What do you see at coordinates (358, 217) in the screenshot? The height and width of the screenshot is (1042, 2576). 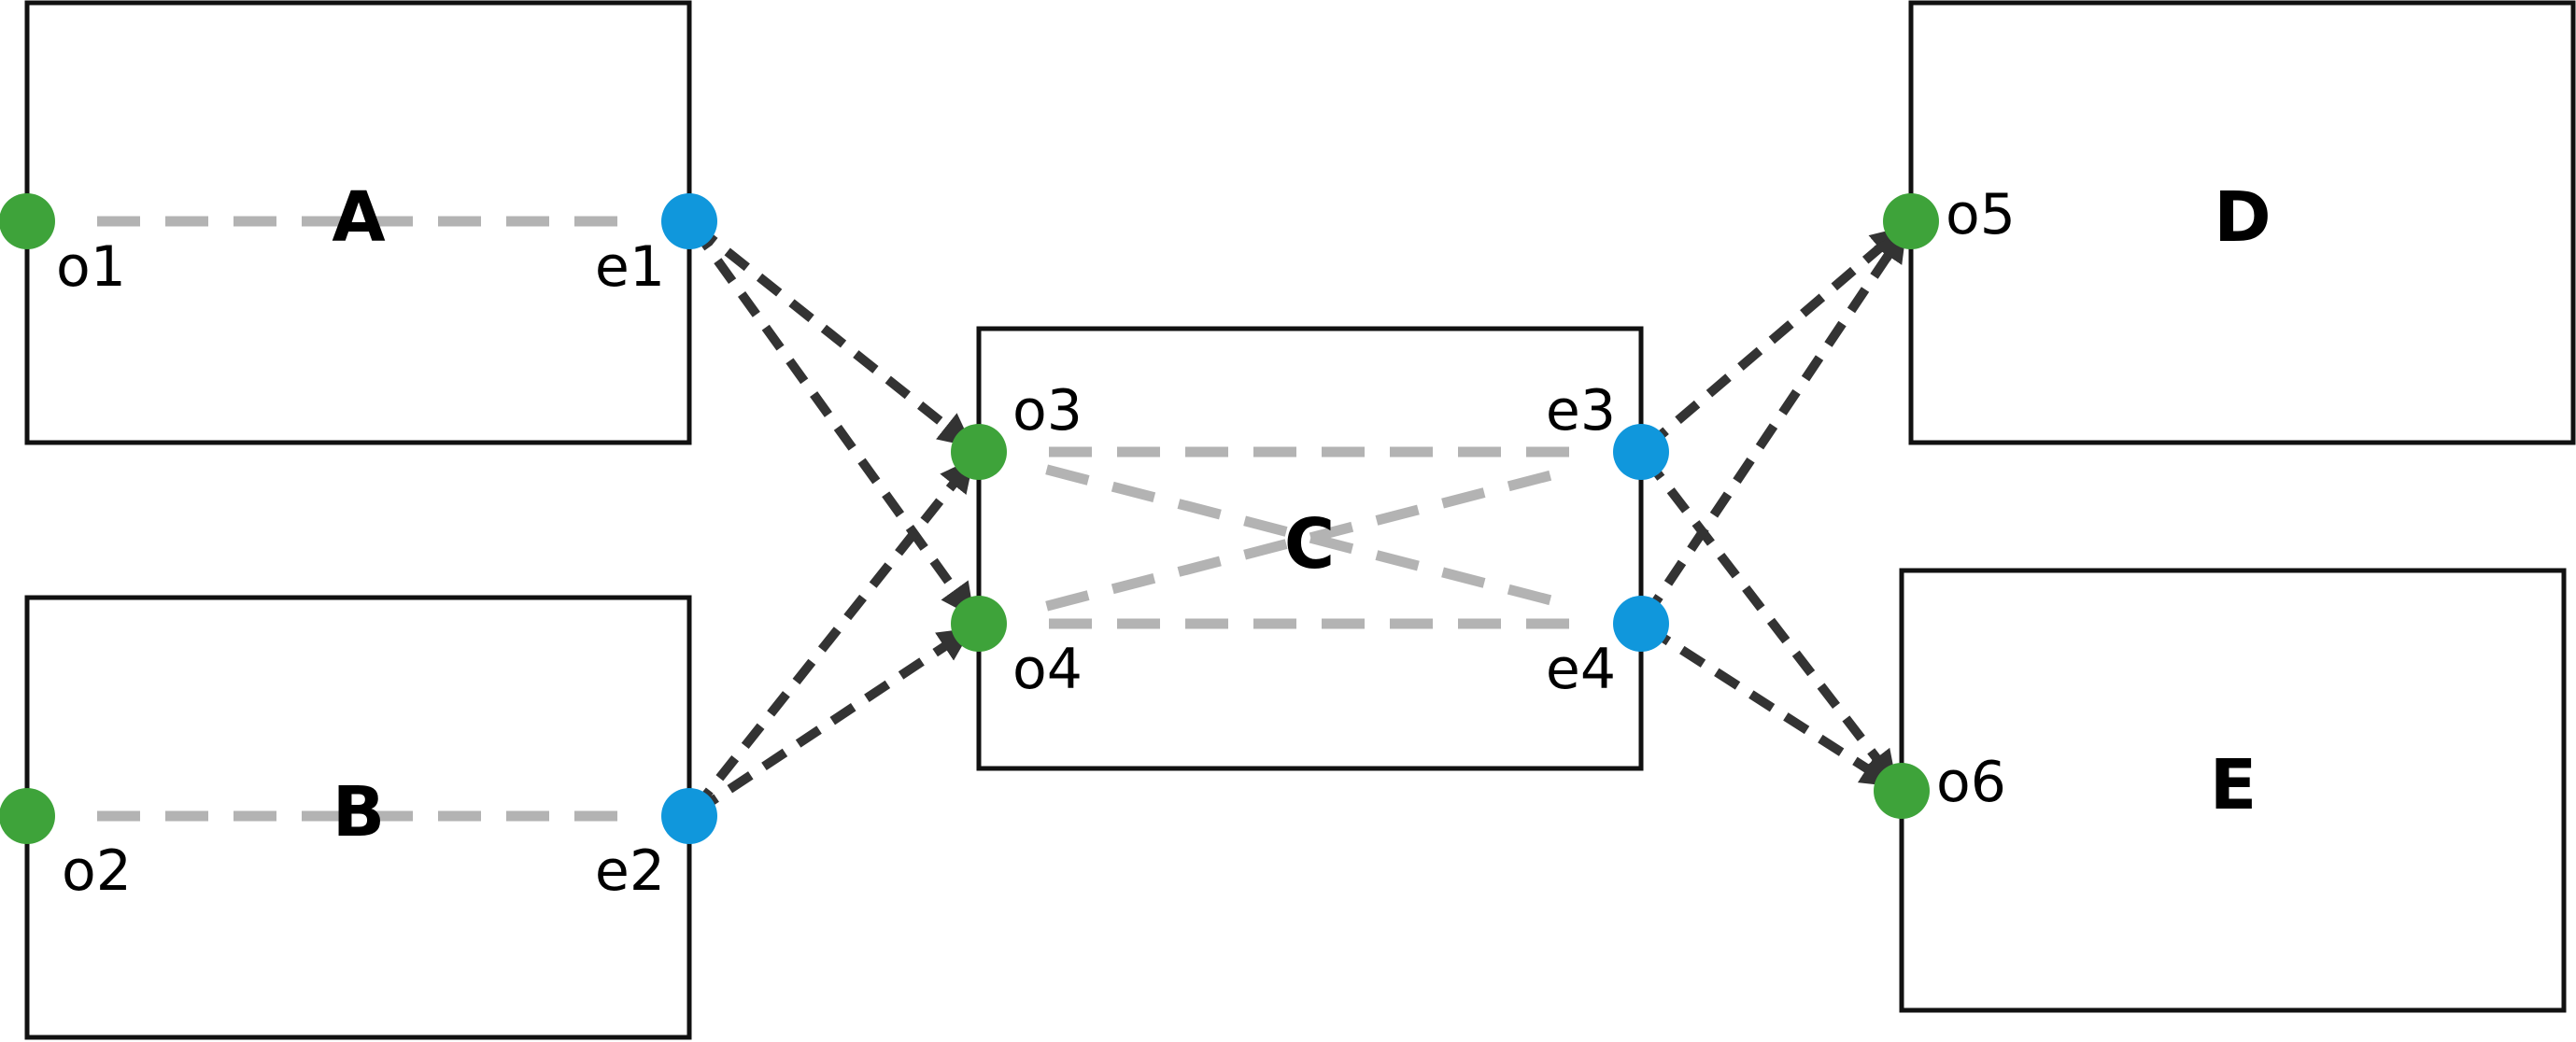 I see `box-label-a: A` at bounding box center [358, 217].